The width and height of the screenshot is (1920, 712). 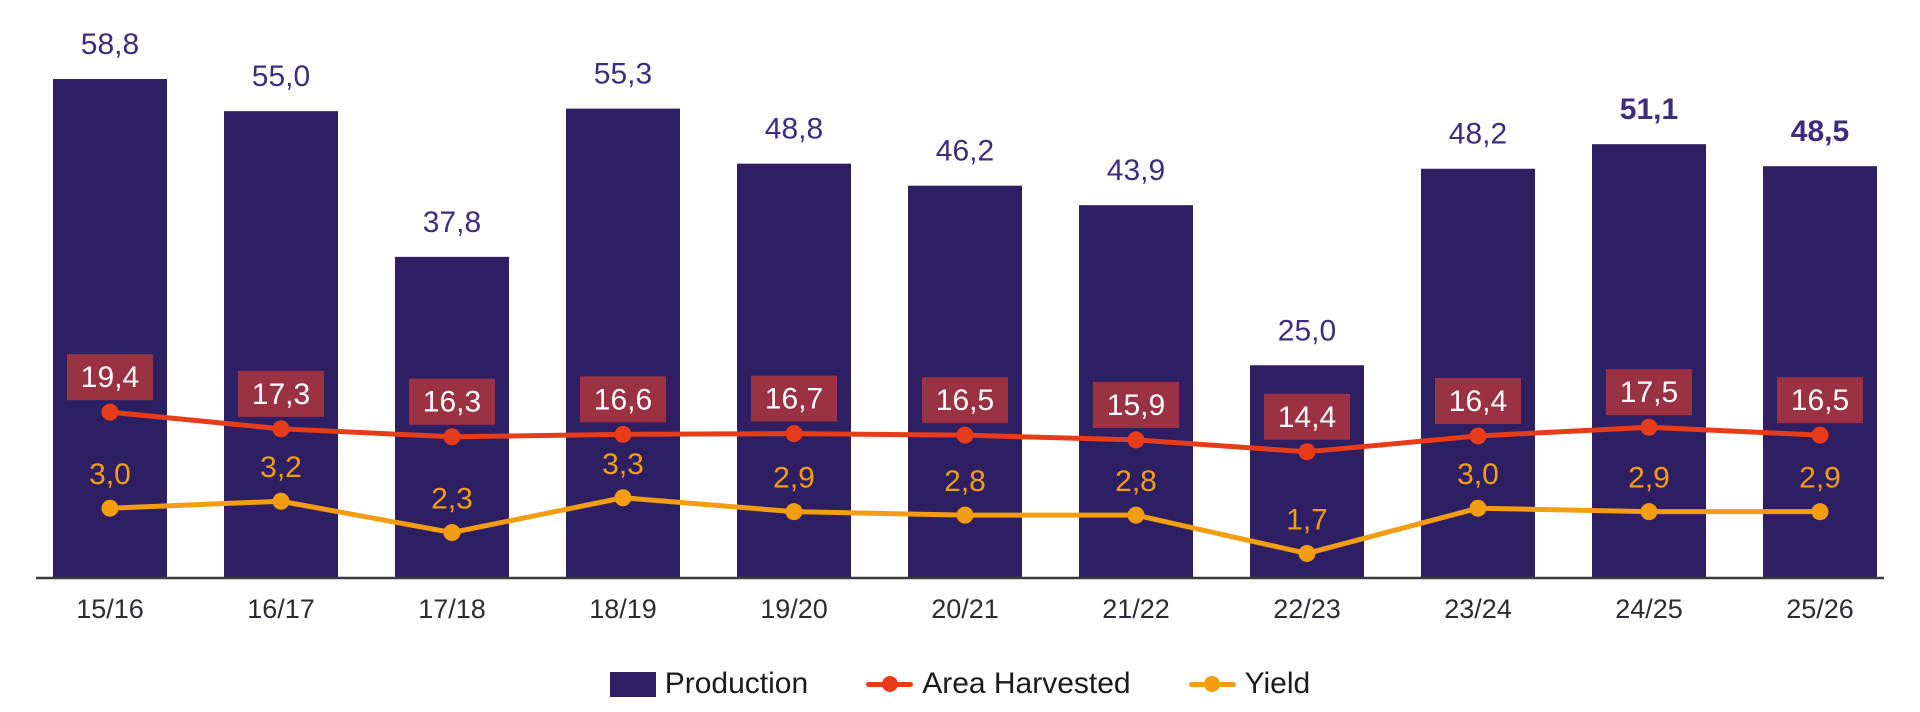 I want to click on chart-legend: Production Area Harvested Yield, so click(x=960, y=684).